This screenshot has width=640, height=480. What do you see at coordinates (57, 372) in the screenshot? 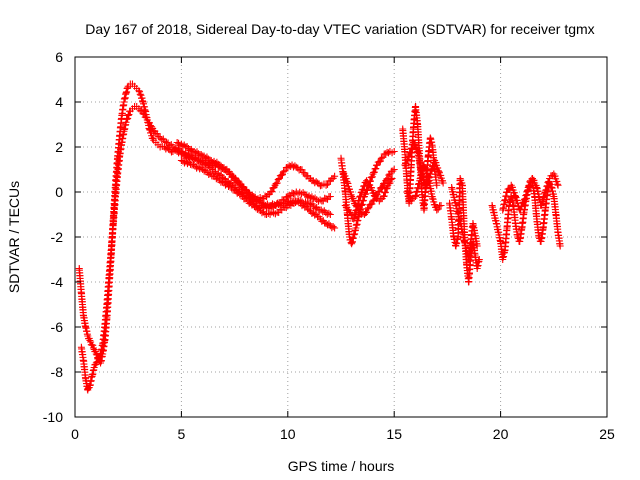
I see `y-tick-label: -8` at bounding box center [57, 372].